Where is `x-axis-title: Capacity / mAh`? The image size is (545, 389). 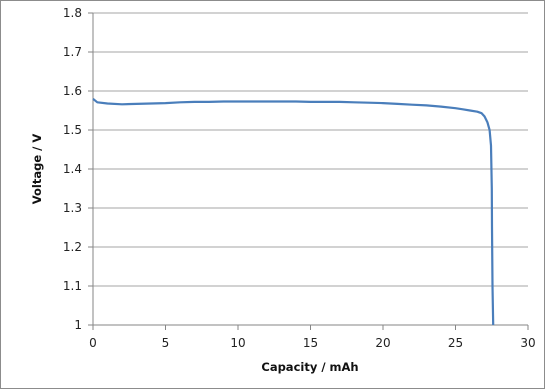 x-axis-title: Capacity / mAh is located at coordinates (309, 367).